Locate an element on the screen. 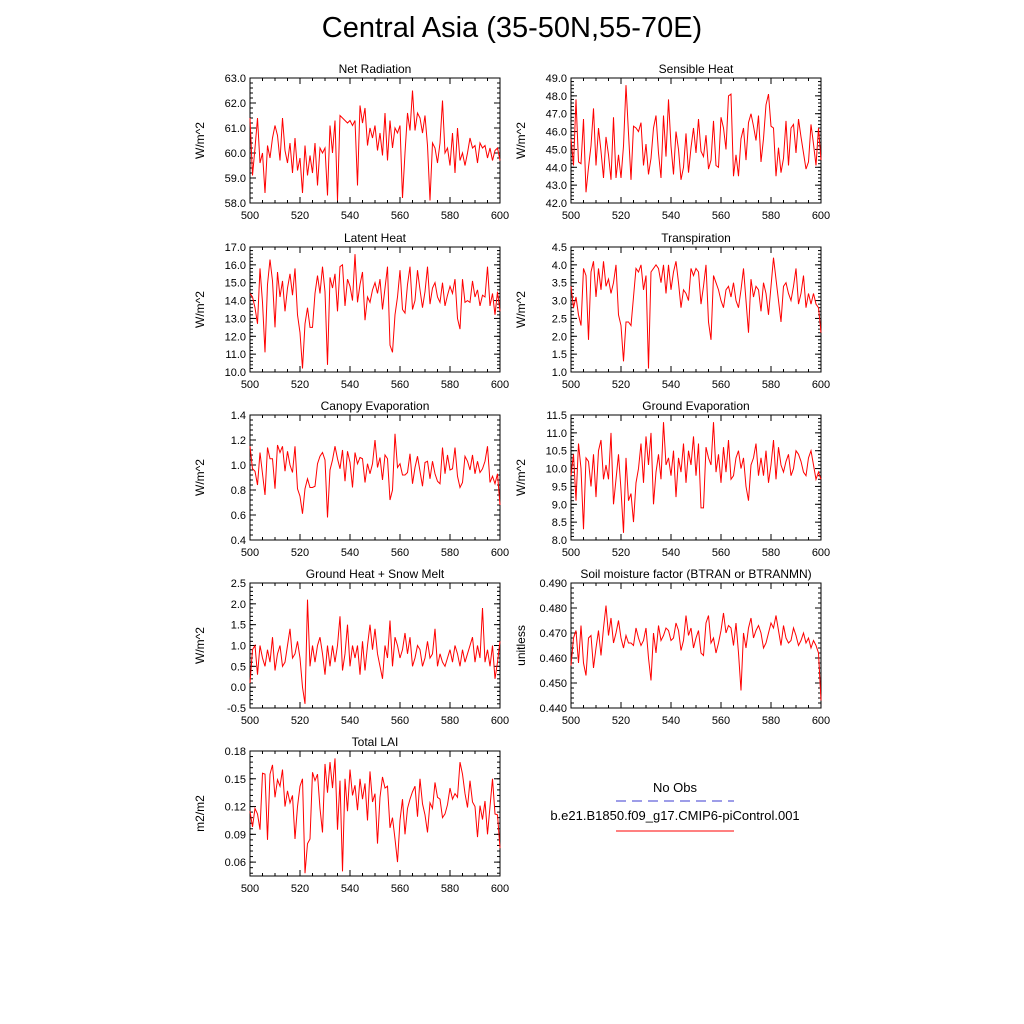 This screenshot has width=1024, height=1024. y-tick-label: 9.5 is located at coordinates (559, 487).